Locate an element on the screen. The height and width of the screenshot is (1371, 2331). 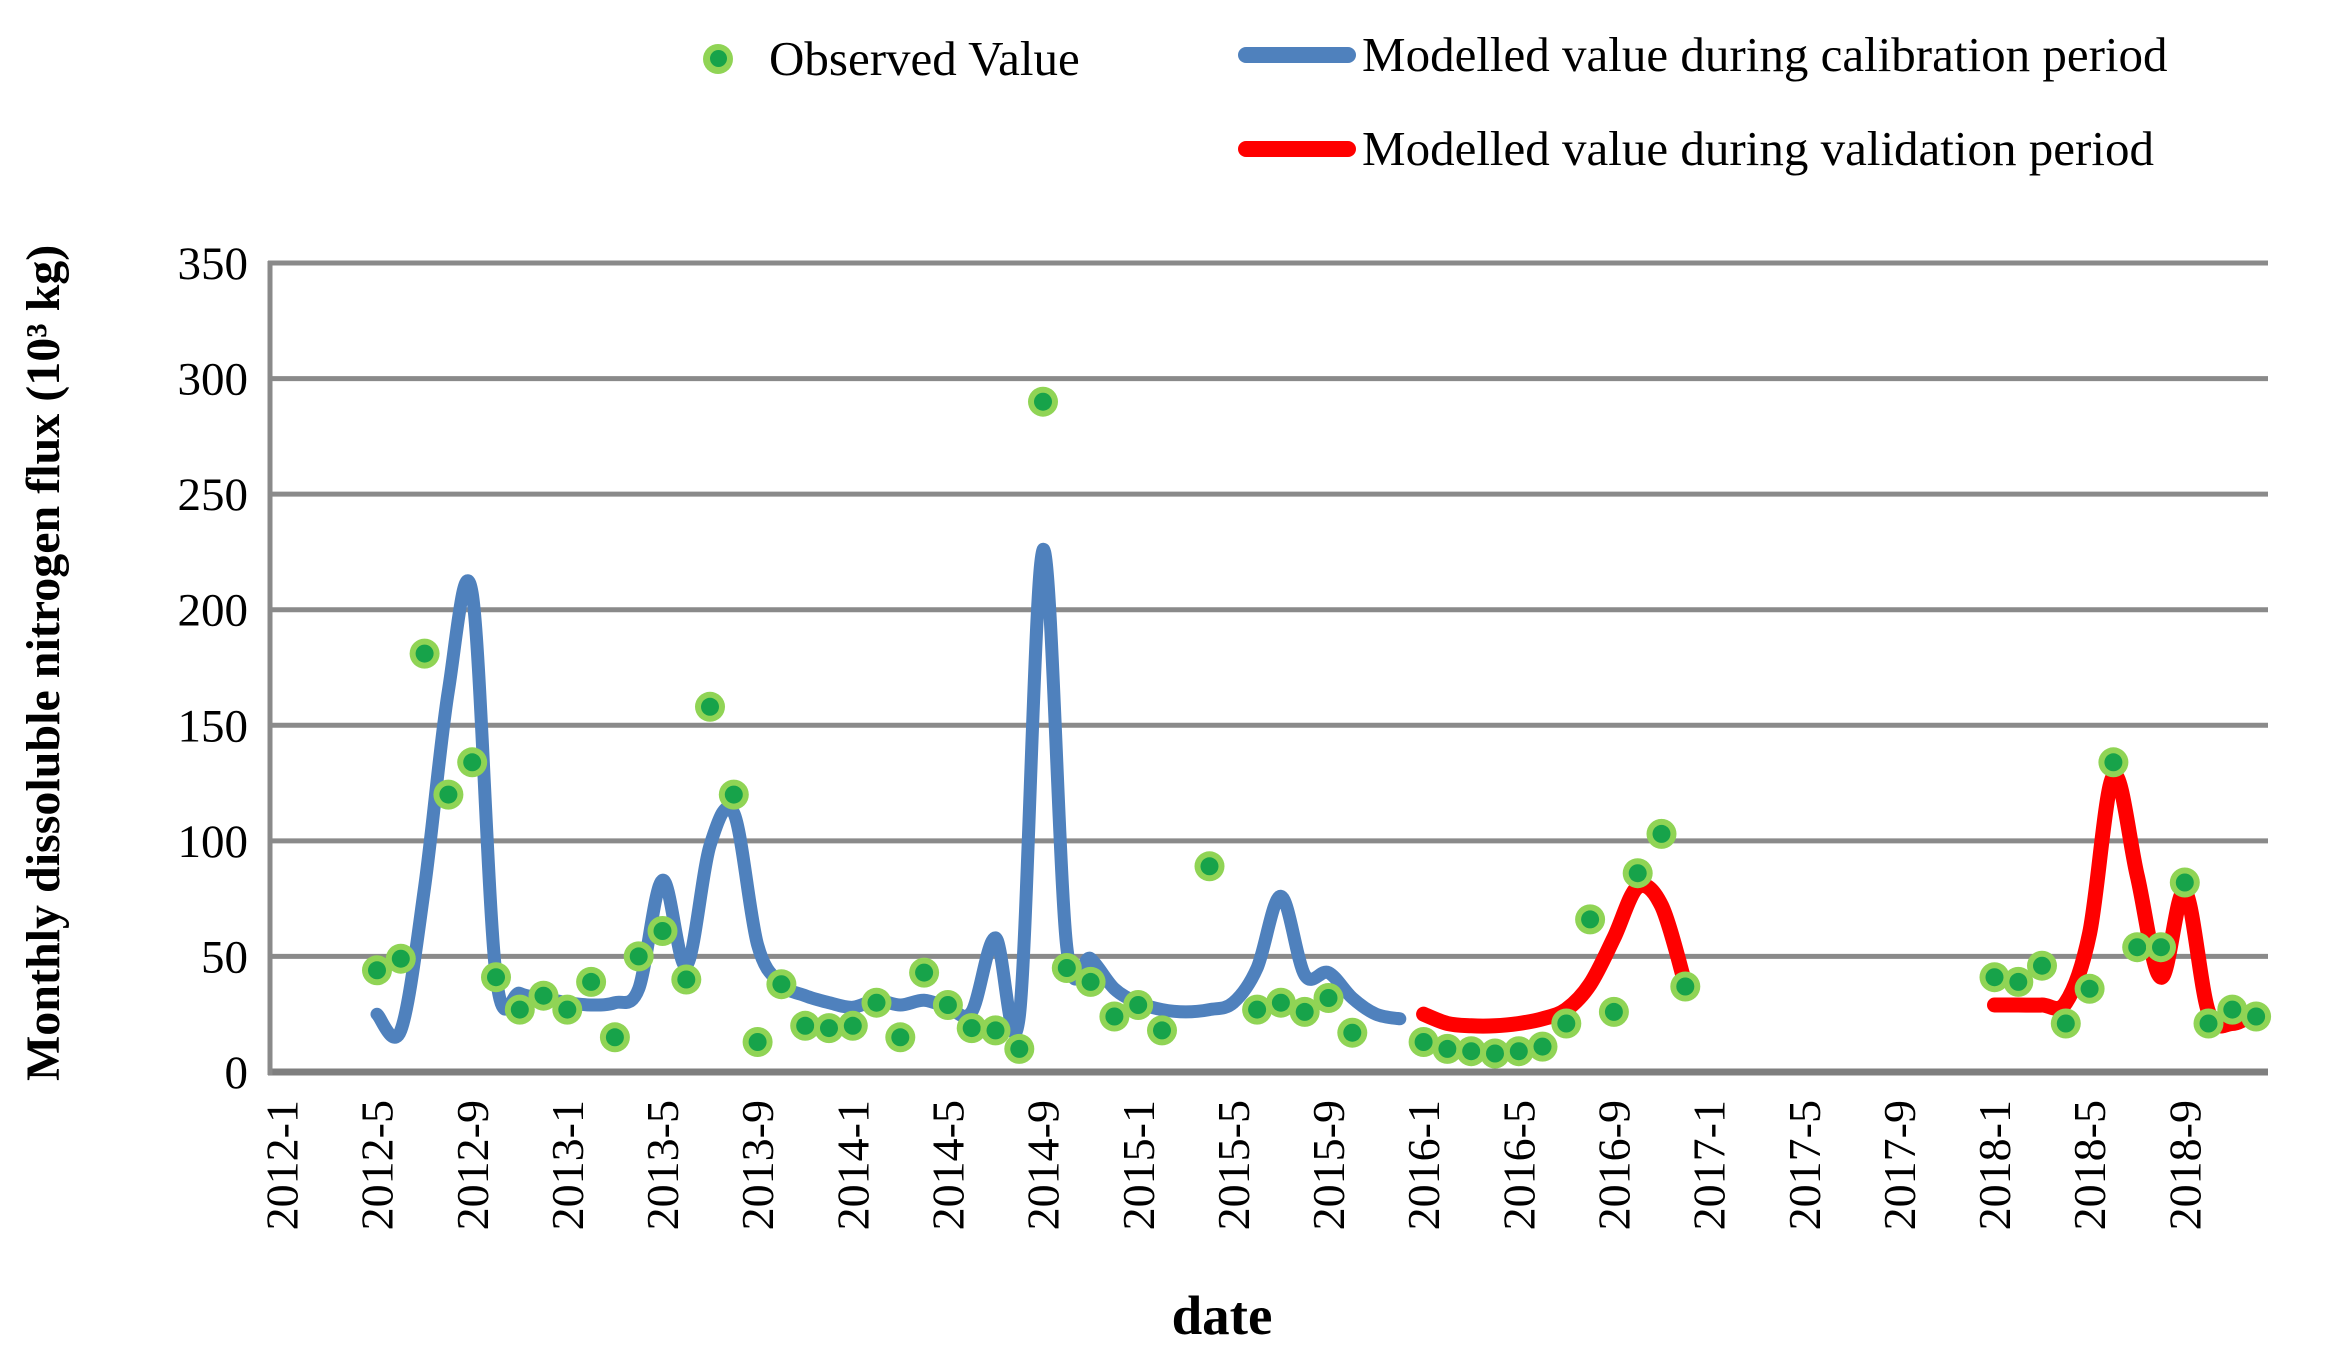
x-axis-title: date is located at coordinates (1222, 1315).